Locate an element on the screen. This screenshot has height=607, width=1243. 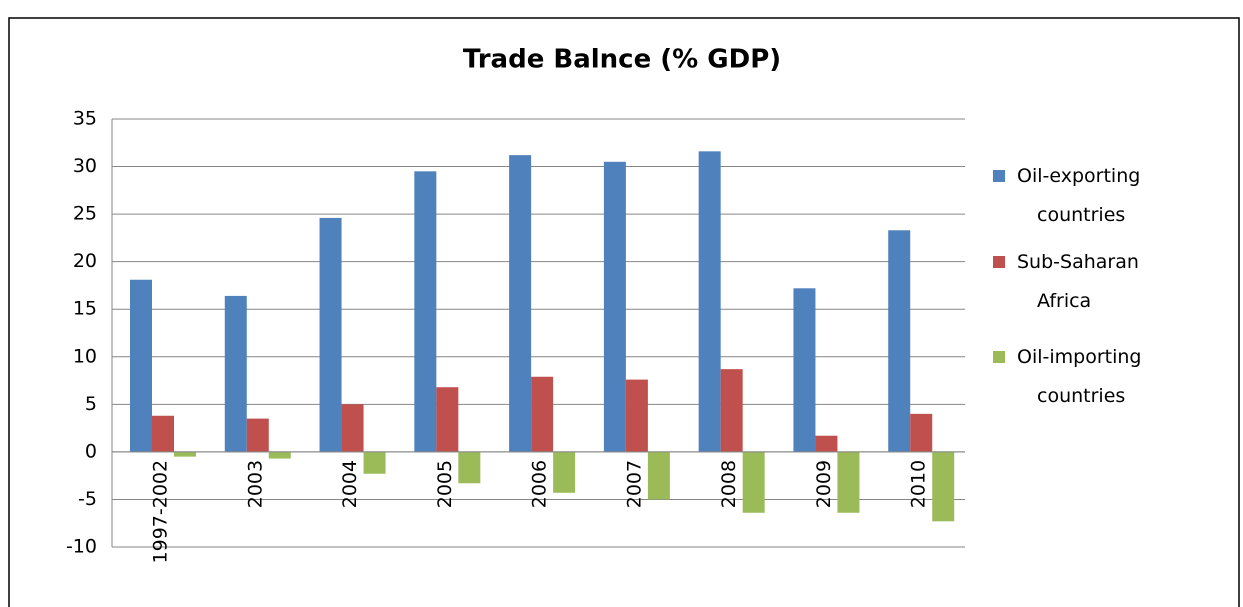
legend-label: Oil-exporting countries is located at coordinates (1078, 195).